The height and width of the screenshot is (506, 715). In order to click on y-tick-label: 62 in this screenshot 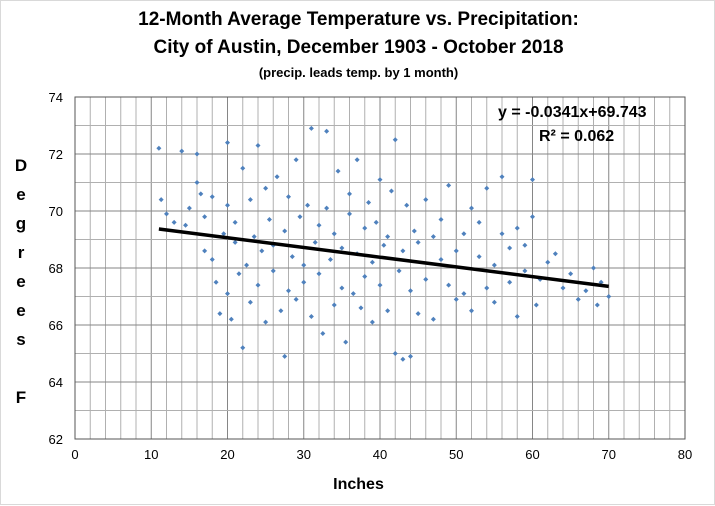, I will do `click(56, 439)`.